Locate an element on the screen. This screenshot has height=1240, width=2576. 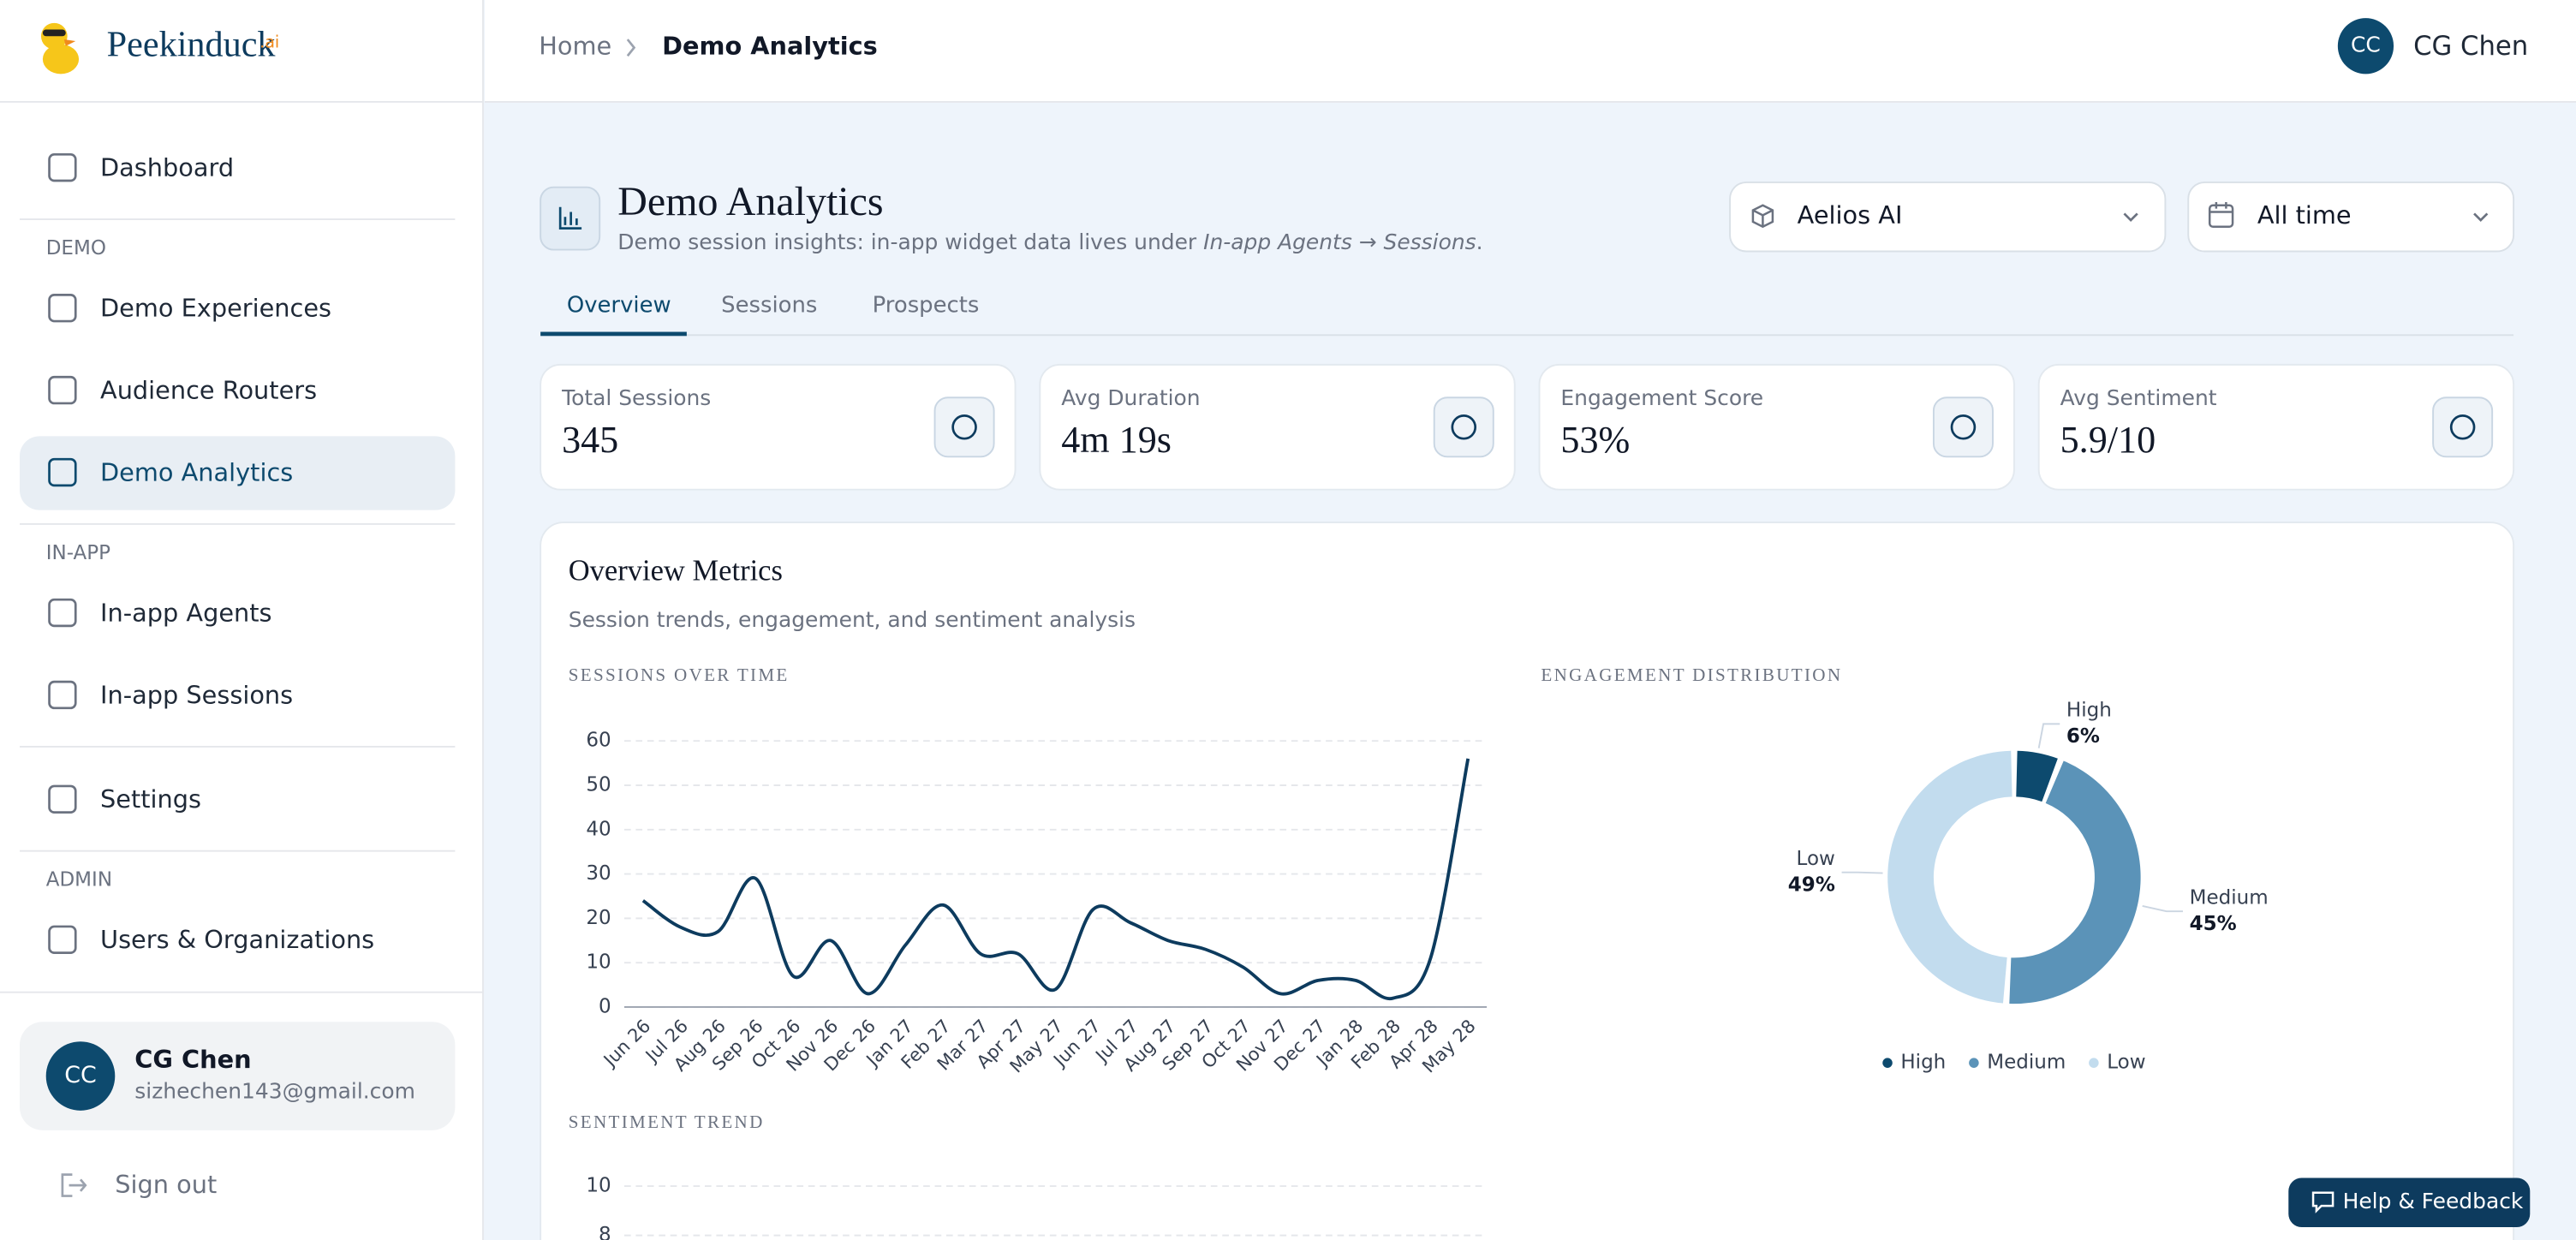
sign-out-icon is located at coordinates (74, 1185).